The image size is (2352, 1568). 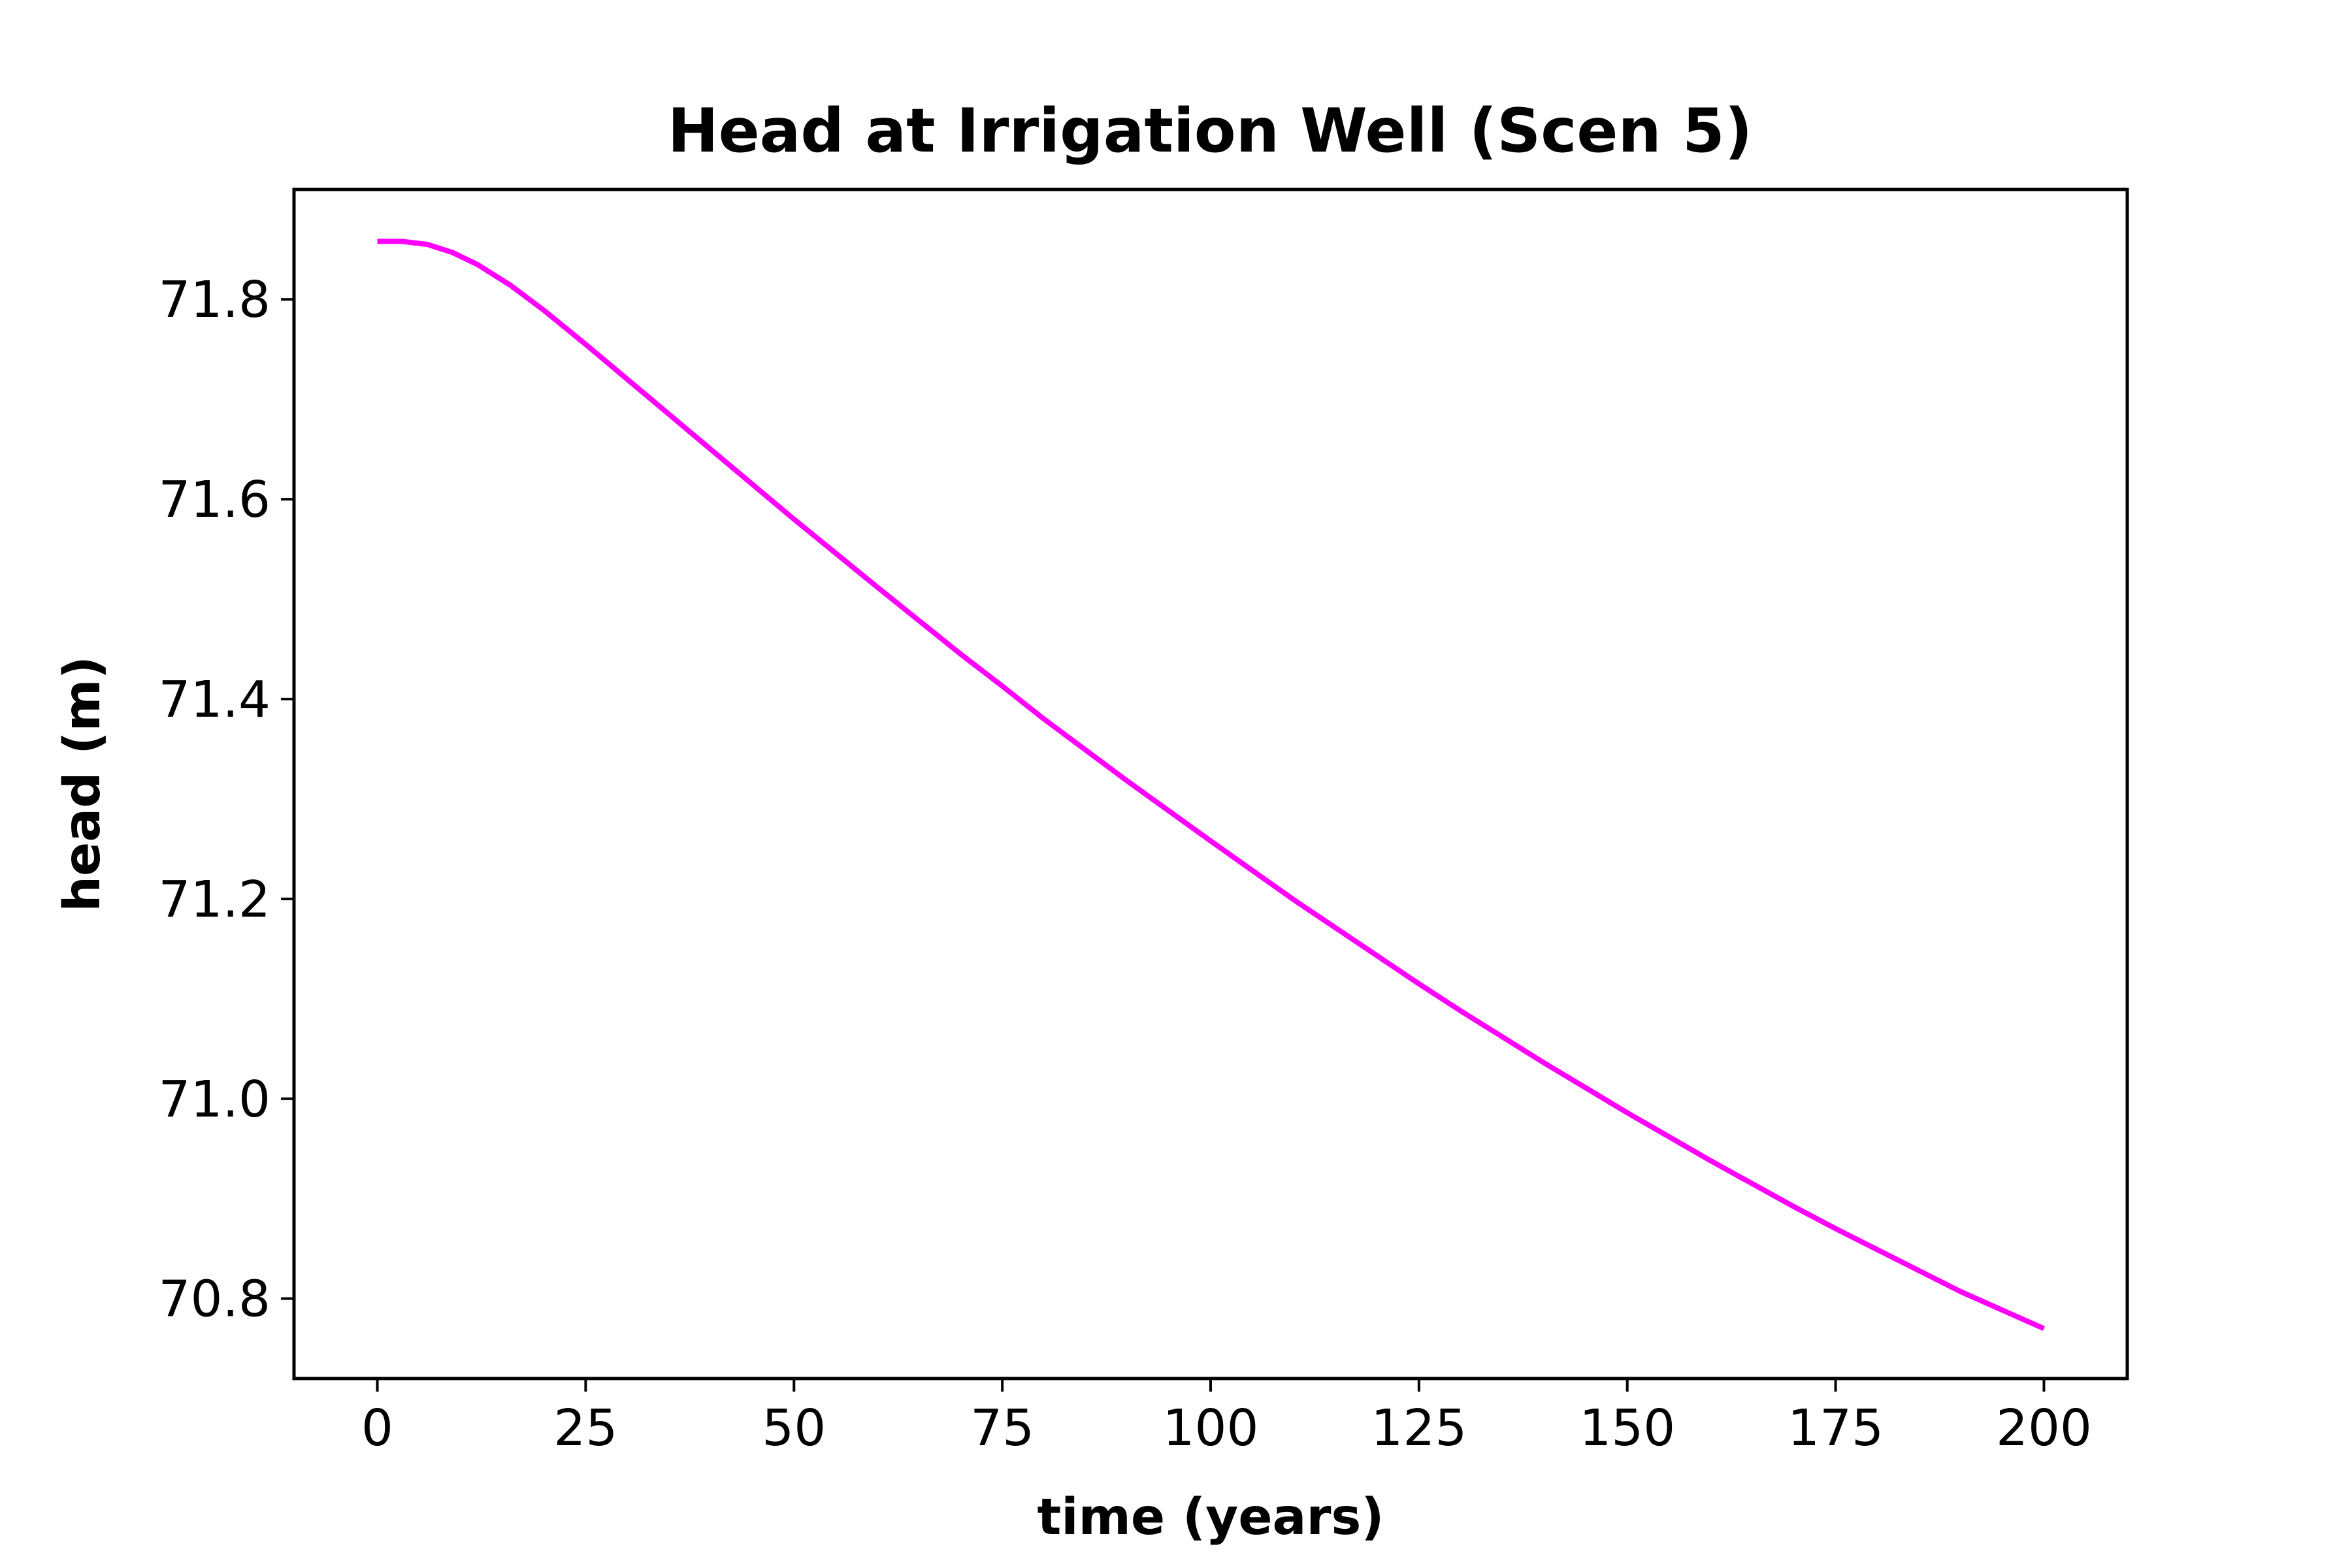 What do you see at coordinates (214, 1300) in the screenshot?
I see `y-tick-label: 70.8` at bounding box center [214, 1300].